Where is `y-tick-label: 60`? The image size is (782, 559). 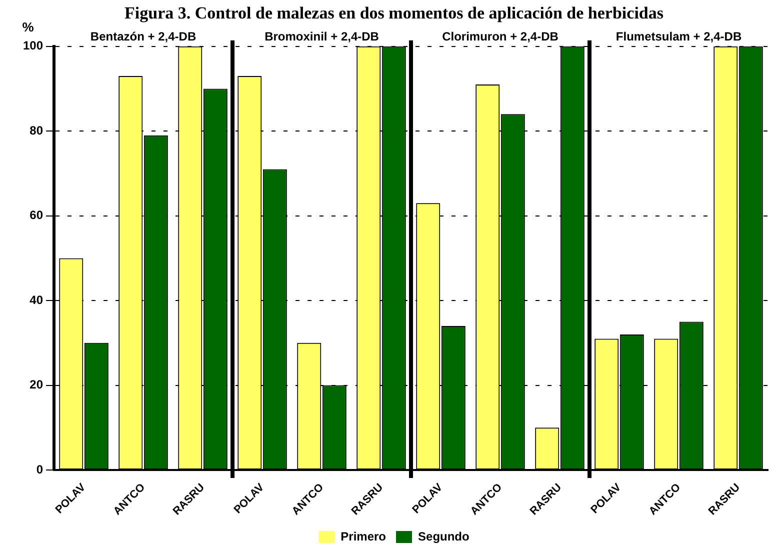
y-tick-label: 60 is located at coordinates (37, 215).